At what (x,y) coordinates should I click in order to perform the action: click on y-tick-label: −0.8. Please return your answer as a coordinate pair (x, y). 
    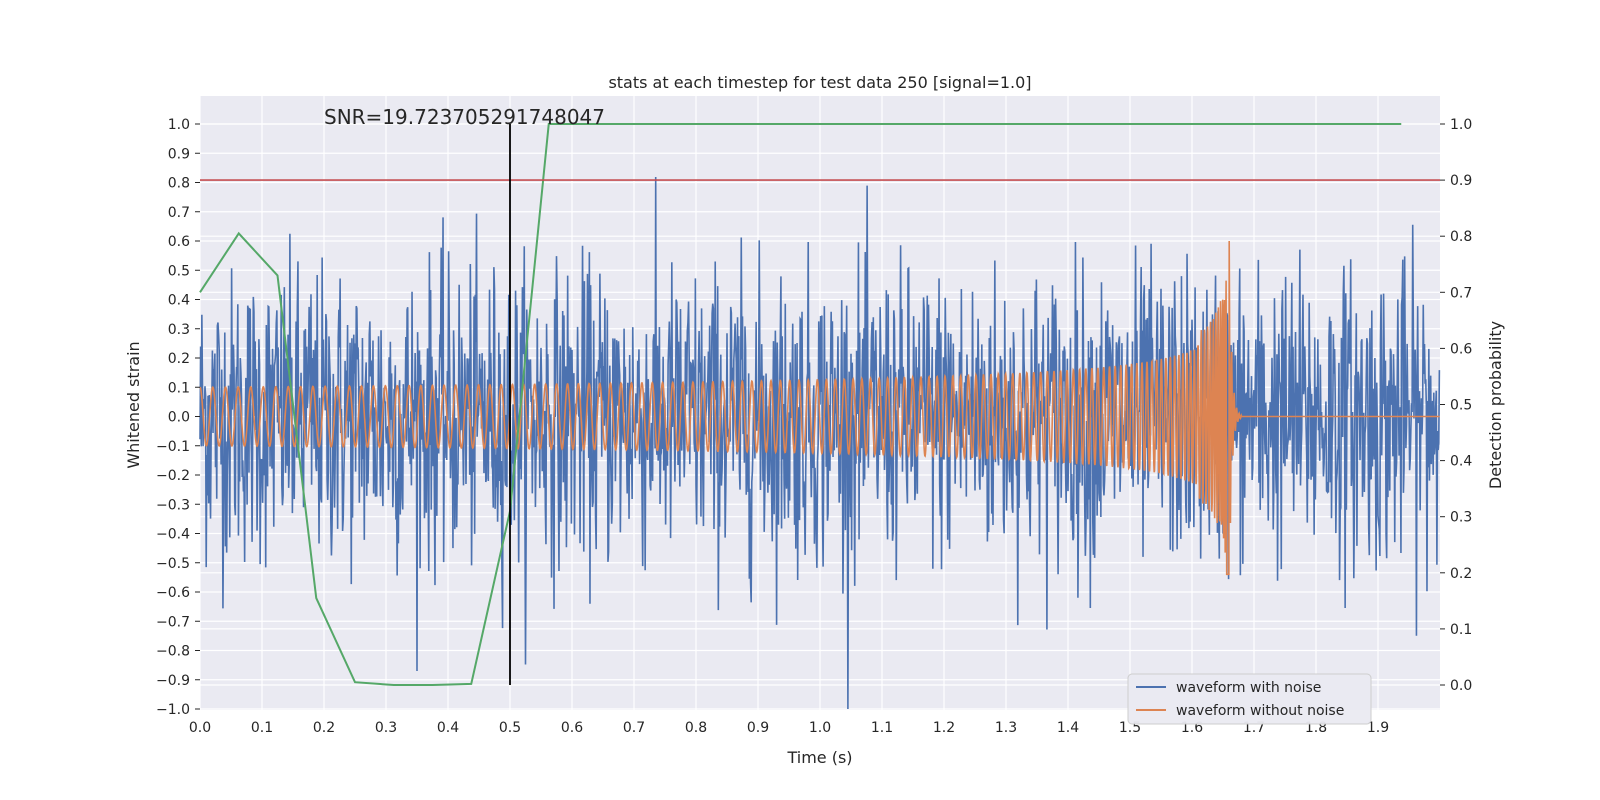
    Looking at the image, I should click on (173, 652).